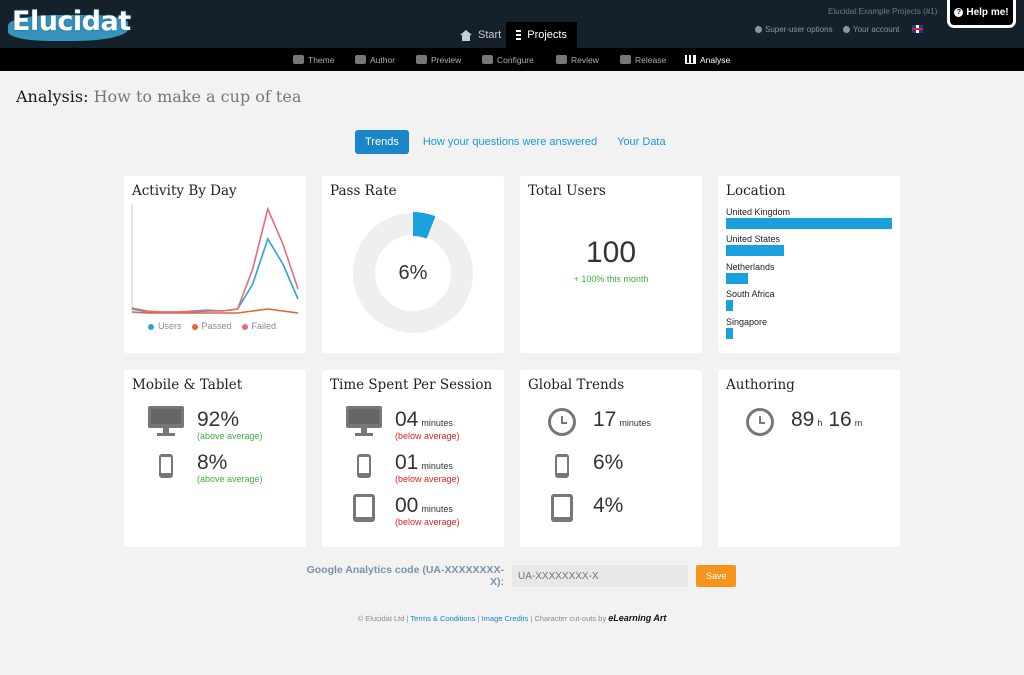  I want to click on authoring-minutes: 16, so click(840, 419).